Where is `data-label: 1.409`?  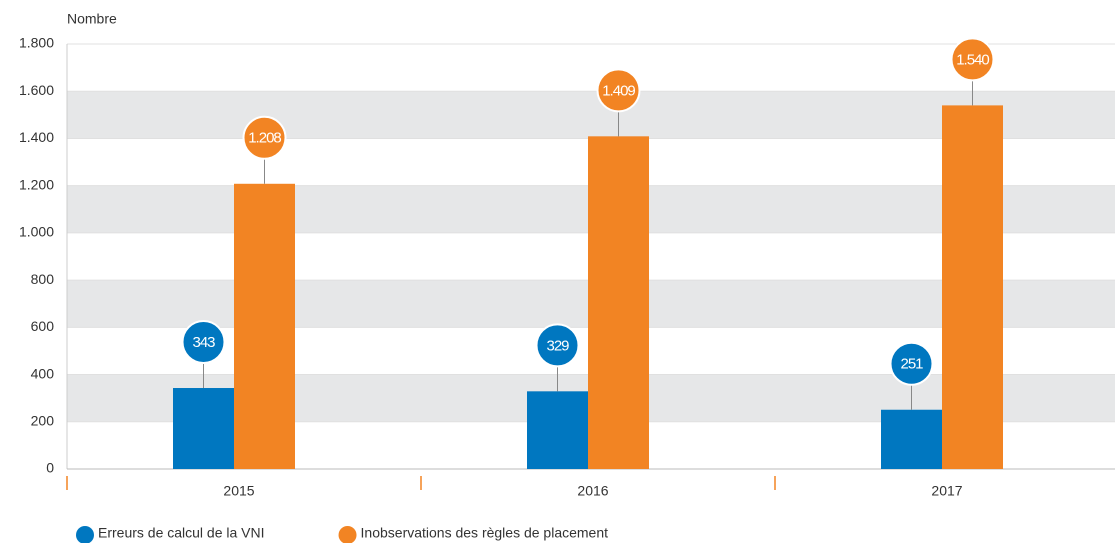
data-label: 1.409 is located at coordinates (618, 90).